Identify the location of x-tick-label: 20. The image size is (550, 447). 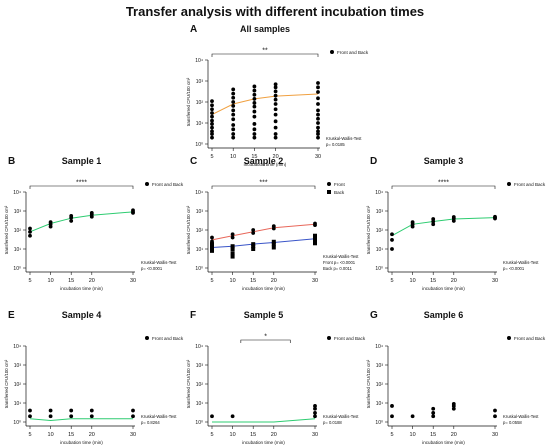
(274, 281).